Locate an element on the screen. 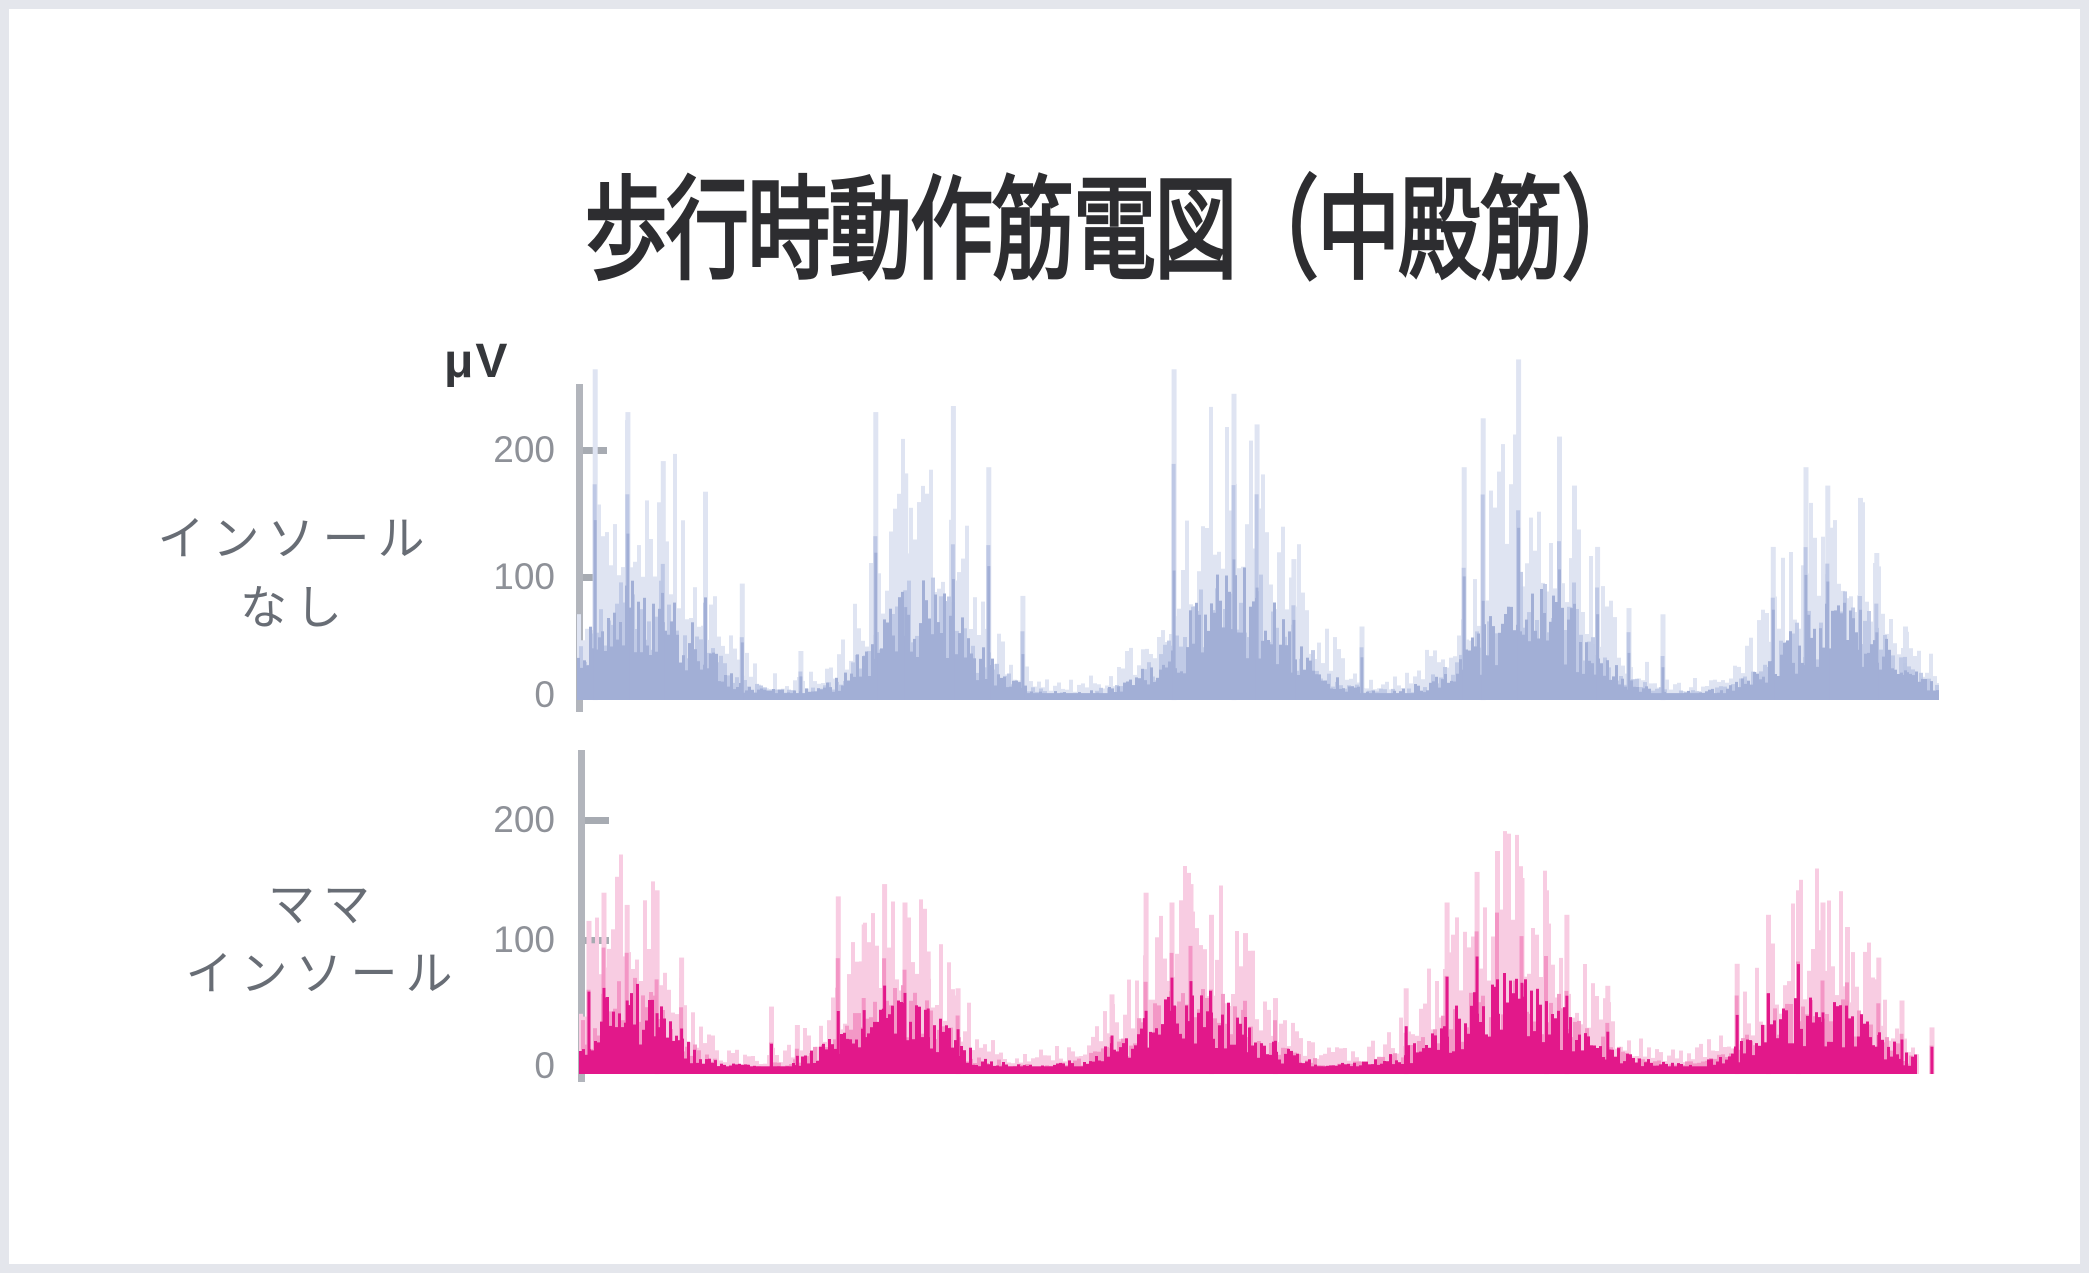 The height and width of the screenshot is (1273, 2089). top-ytick-0: 0 is located at coordinates (544, 694).